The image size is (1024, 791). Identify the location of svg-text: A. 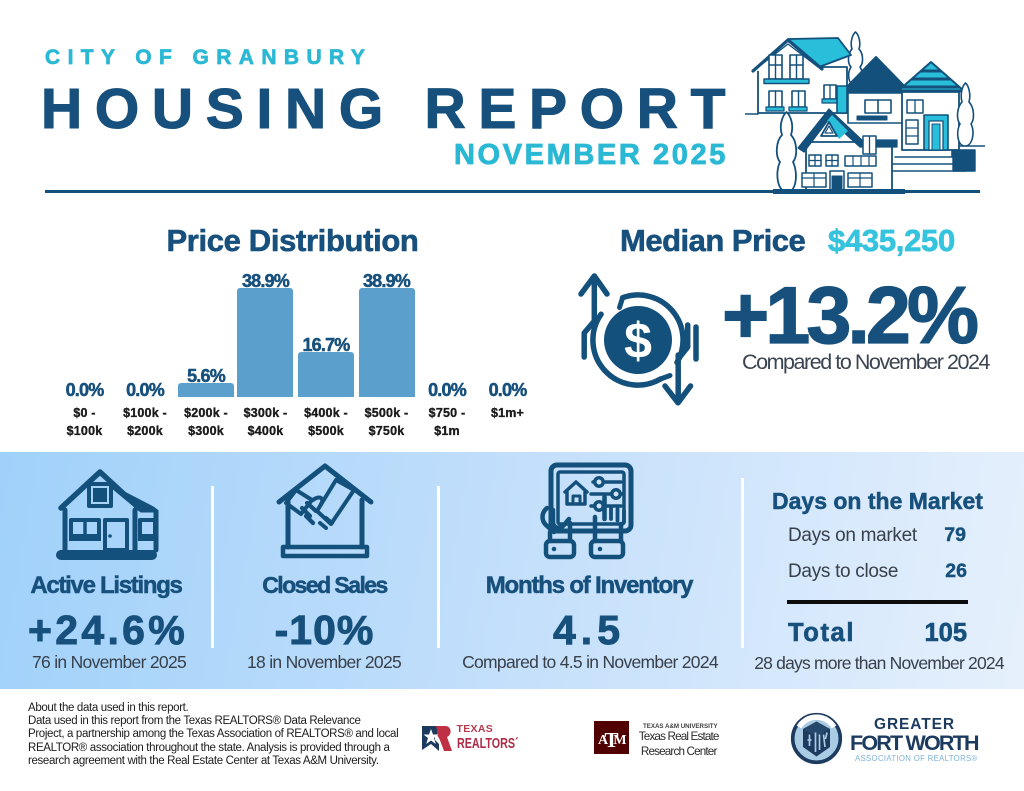
(603, 740).